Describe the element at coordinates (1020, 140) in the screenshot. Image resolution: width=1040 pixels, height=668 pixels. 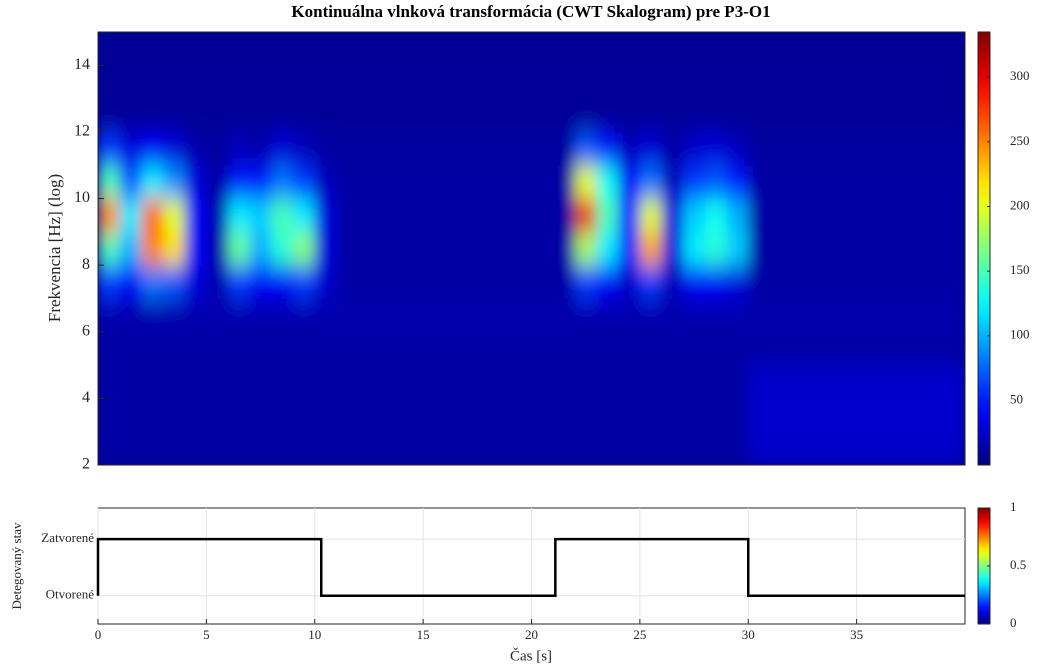
I see `colorbar-tick-label: 250` at that location.